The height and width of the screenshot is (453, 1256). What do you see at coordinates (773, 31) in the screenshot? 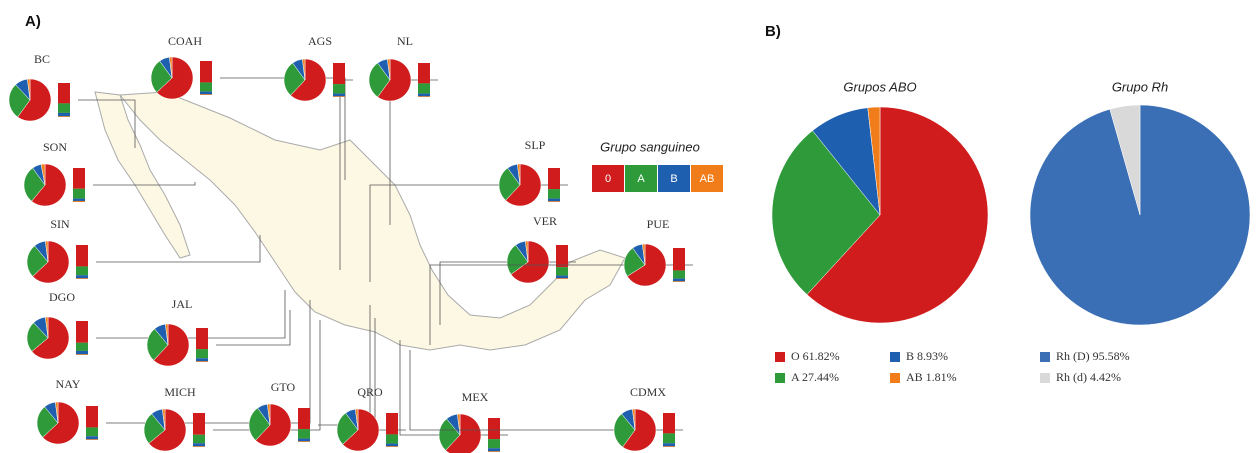
I see `panel-label: B)` at bounding box center [773, 31].